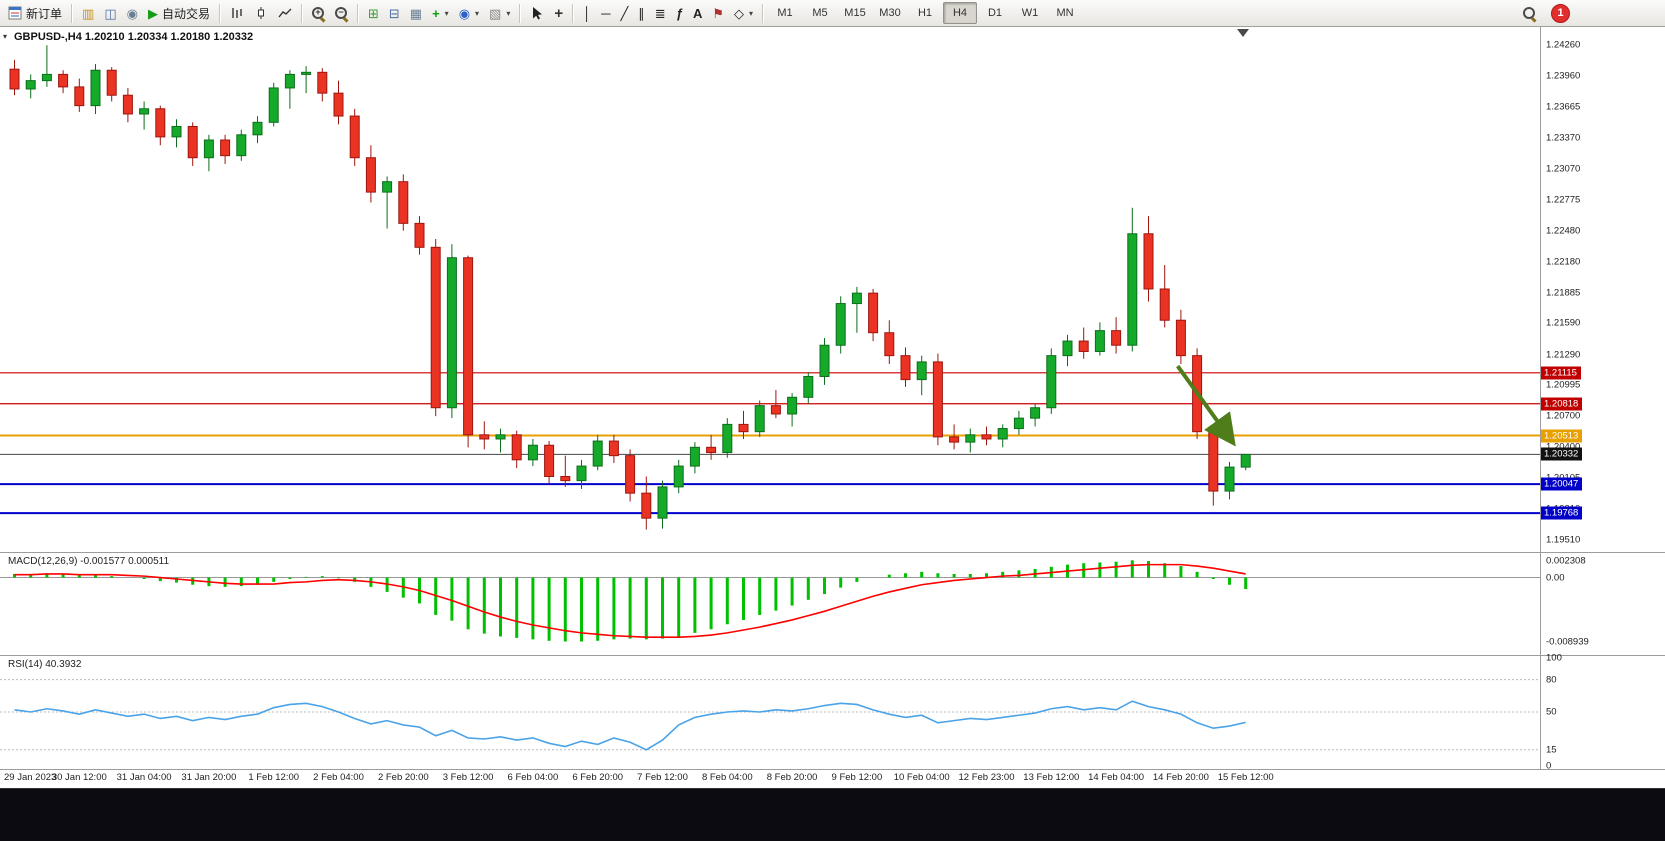 The image size is (1665, 841). Describe the element at coordinates (152, 13) in the screenshot. I see `autotrading-play-icon: ▶` at that location.